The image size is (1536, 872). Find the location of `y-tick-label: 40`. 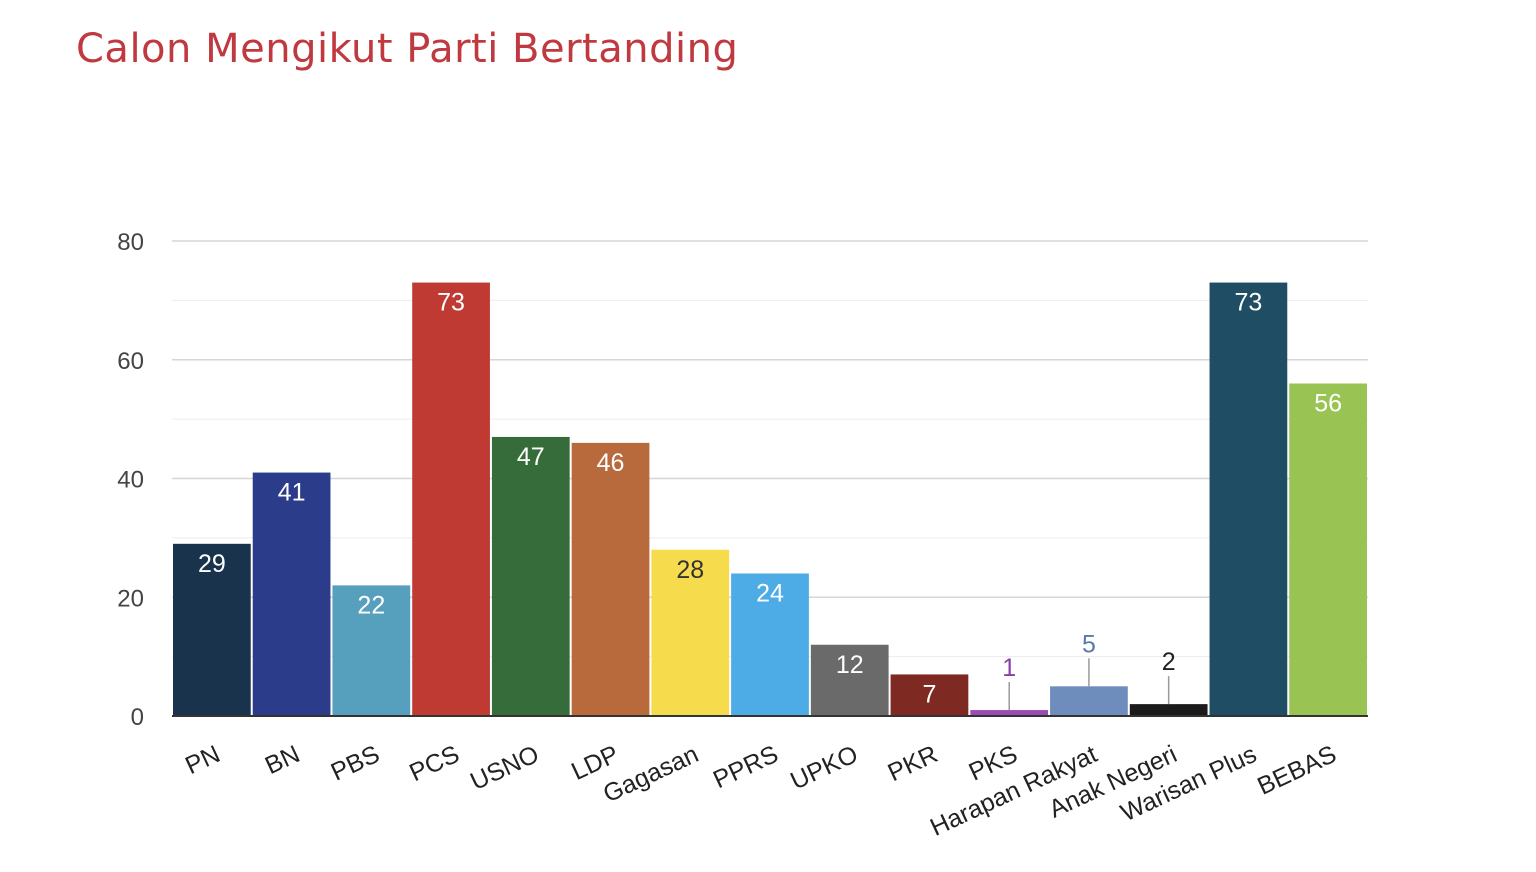

y-tick-label: 40 is located at coordinates (130, 480).